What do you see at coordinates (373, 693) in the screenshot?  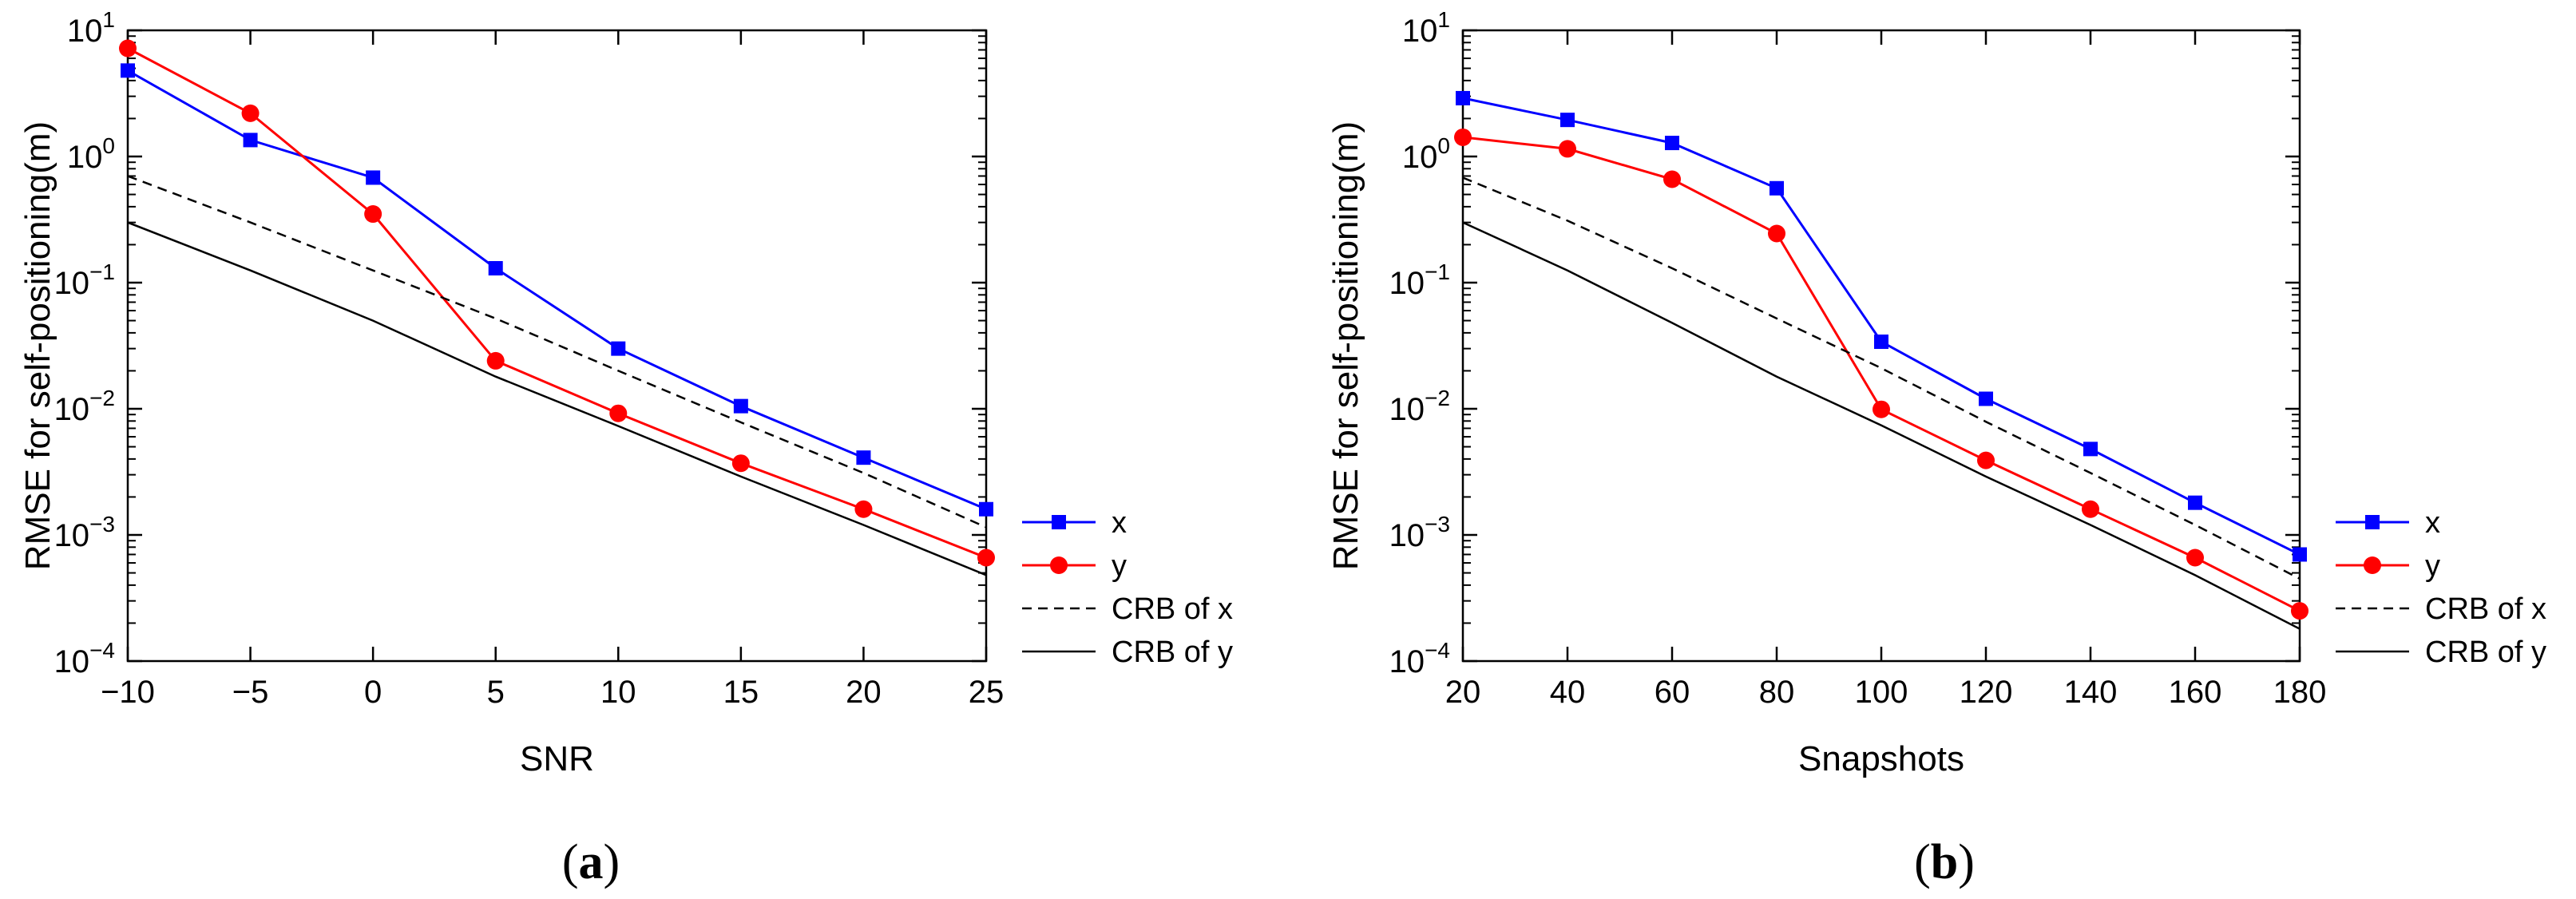 I see `x-tick-label: 0` at bounding box center [373, 693].